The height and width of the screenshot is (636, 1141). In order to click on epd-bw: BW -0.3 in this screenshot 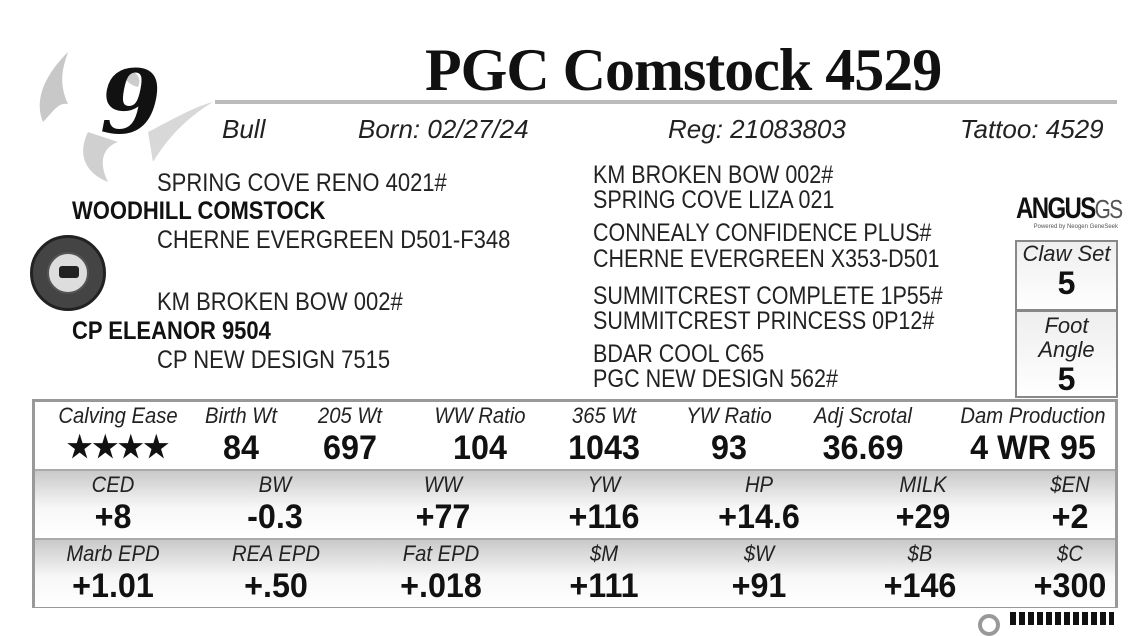, I will do `click(275, 504)`.